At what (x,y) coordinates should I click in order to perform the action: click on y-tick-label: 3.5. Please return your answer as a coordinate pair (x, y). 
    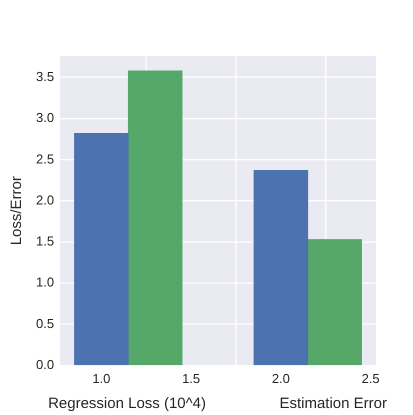
    Looking at the image, I should click on (45, 76).